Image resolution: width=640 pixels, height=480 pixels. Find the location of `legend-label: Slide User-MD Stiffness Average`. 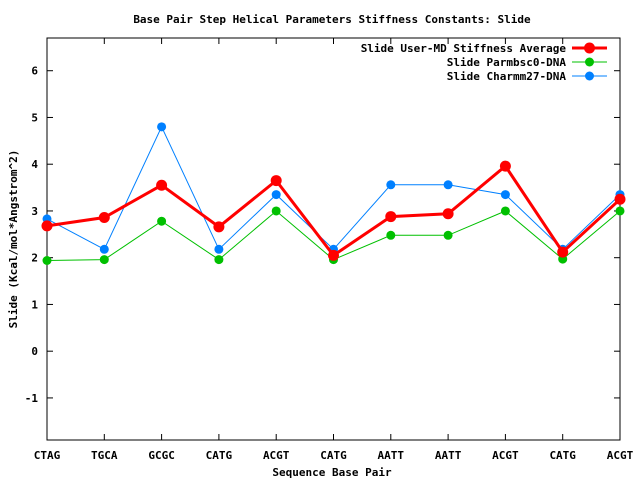

legend-label: Slide User-MD Stiffness Average is located at coordinates (464, 48).